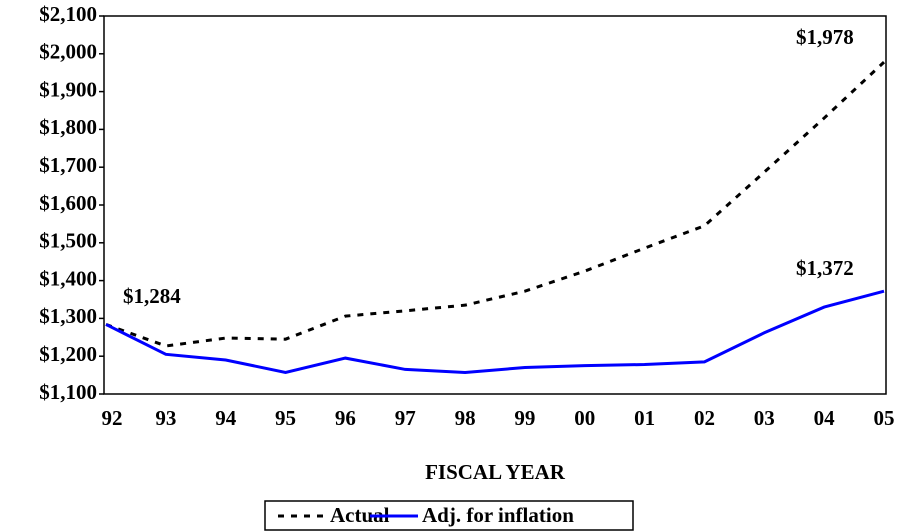 The height and width of the screenshot is (531, 902). Describe the element at coordinates (825, 268) in the screenshot. I see `annotation: $1,372` at that location.